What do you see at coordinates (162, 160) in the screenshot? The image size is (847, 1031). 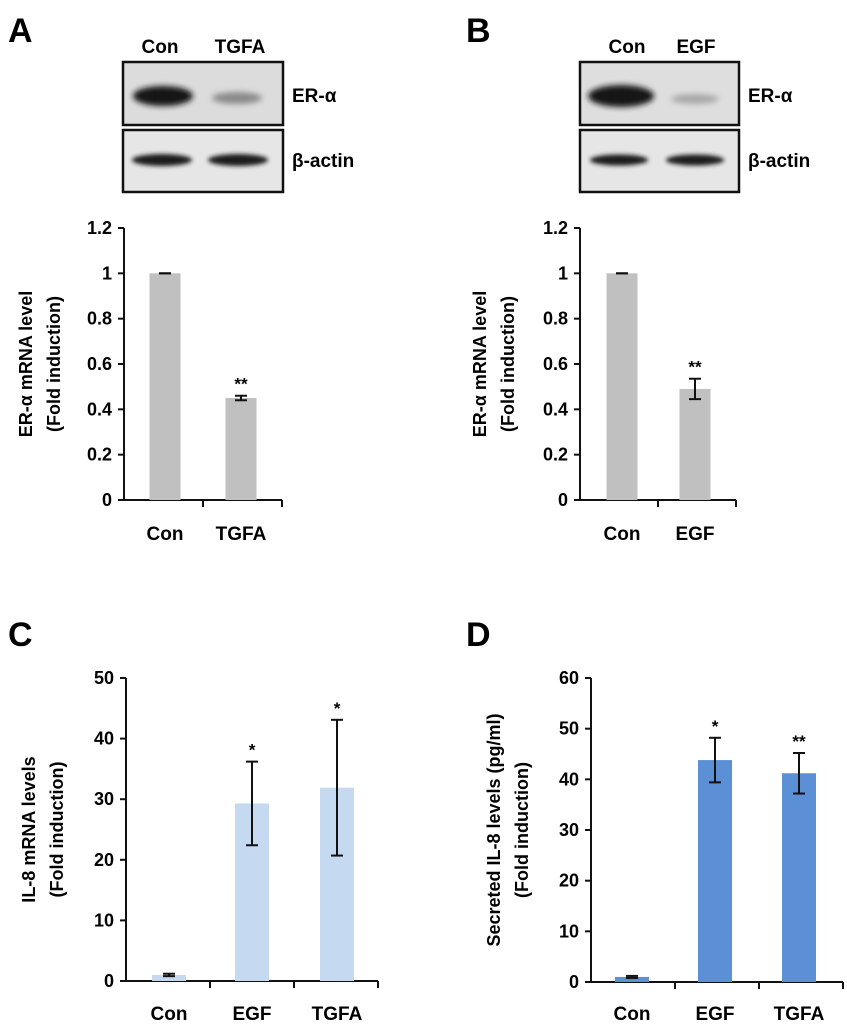 I see `blot-a-actin-band-con` at bounding box center [162, 160].